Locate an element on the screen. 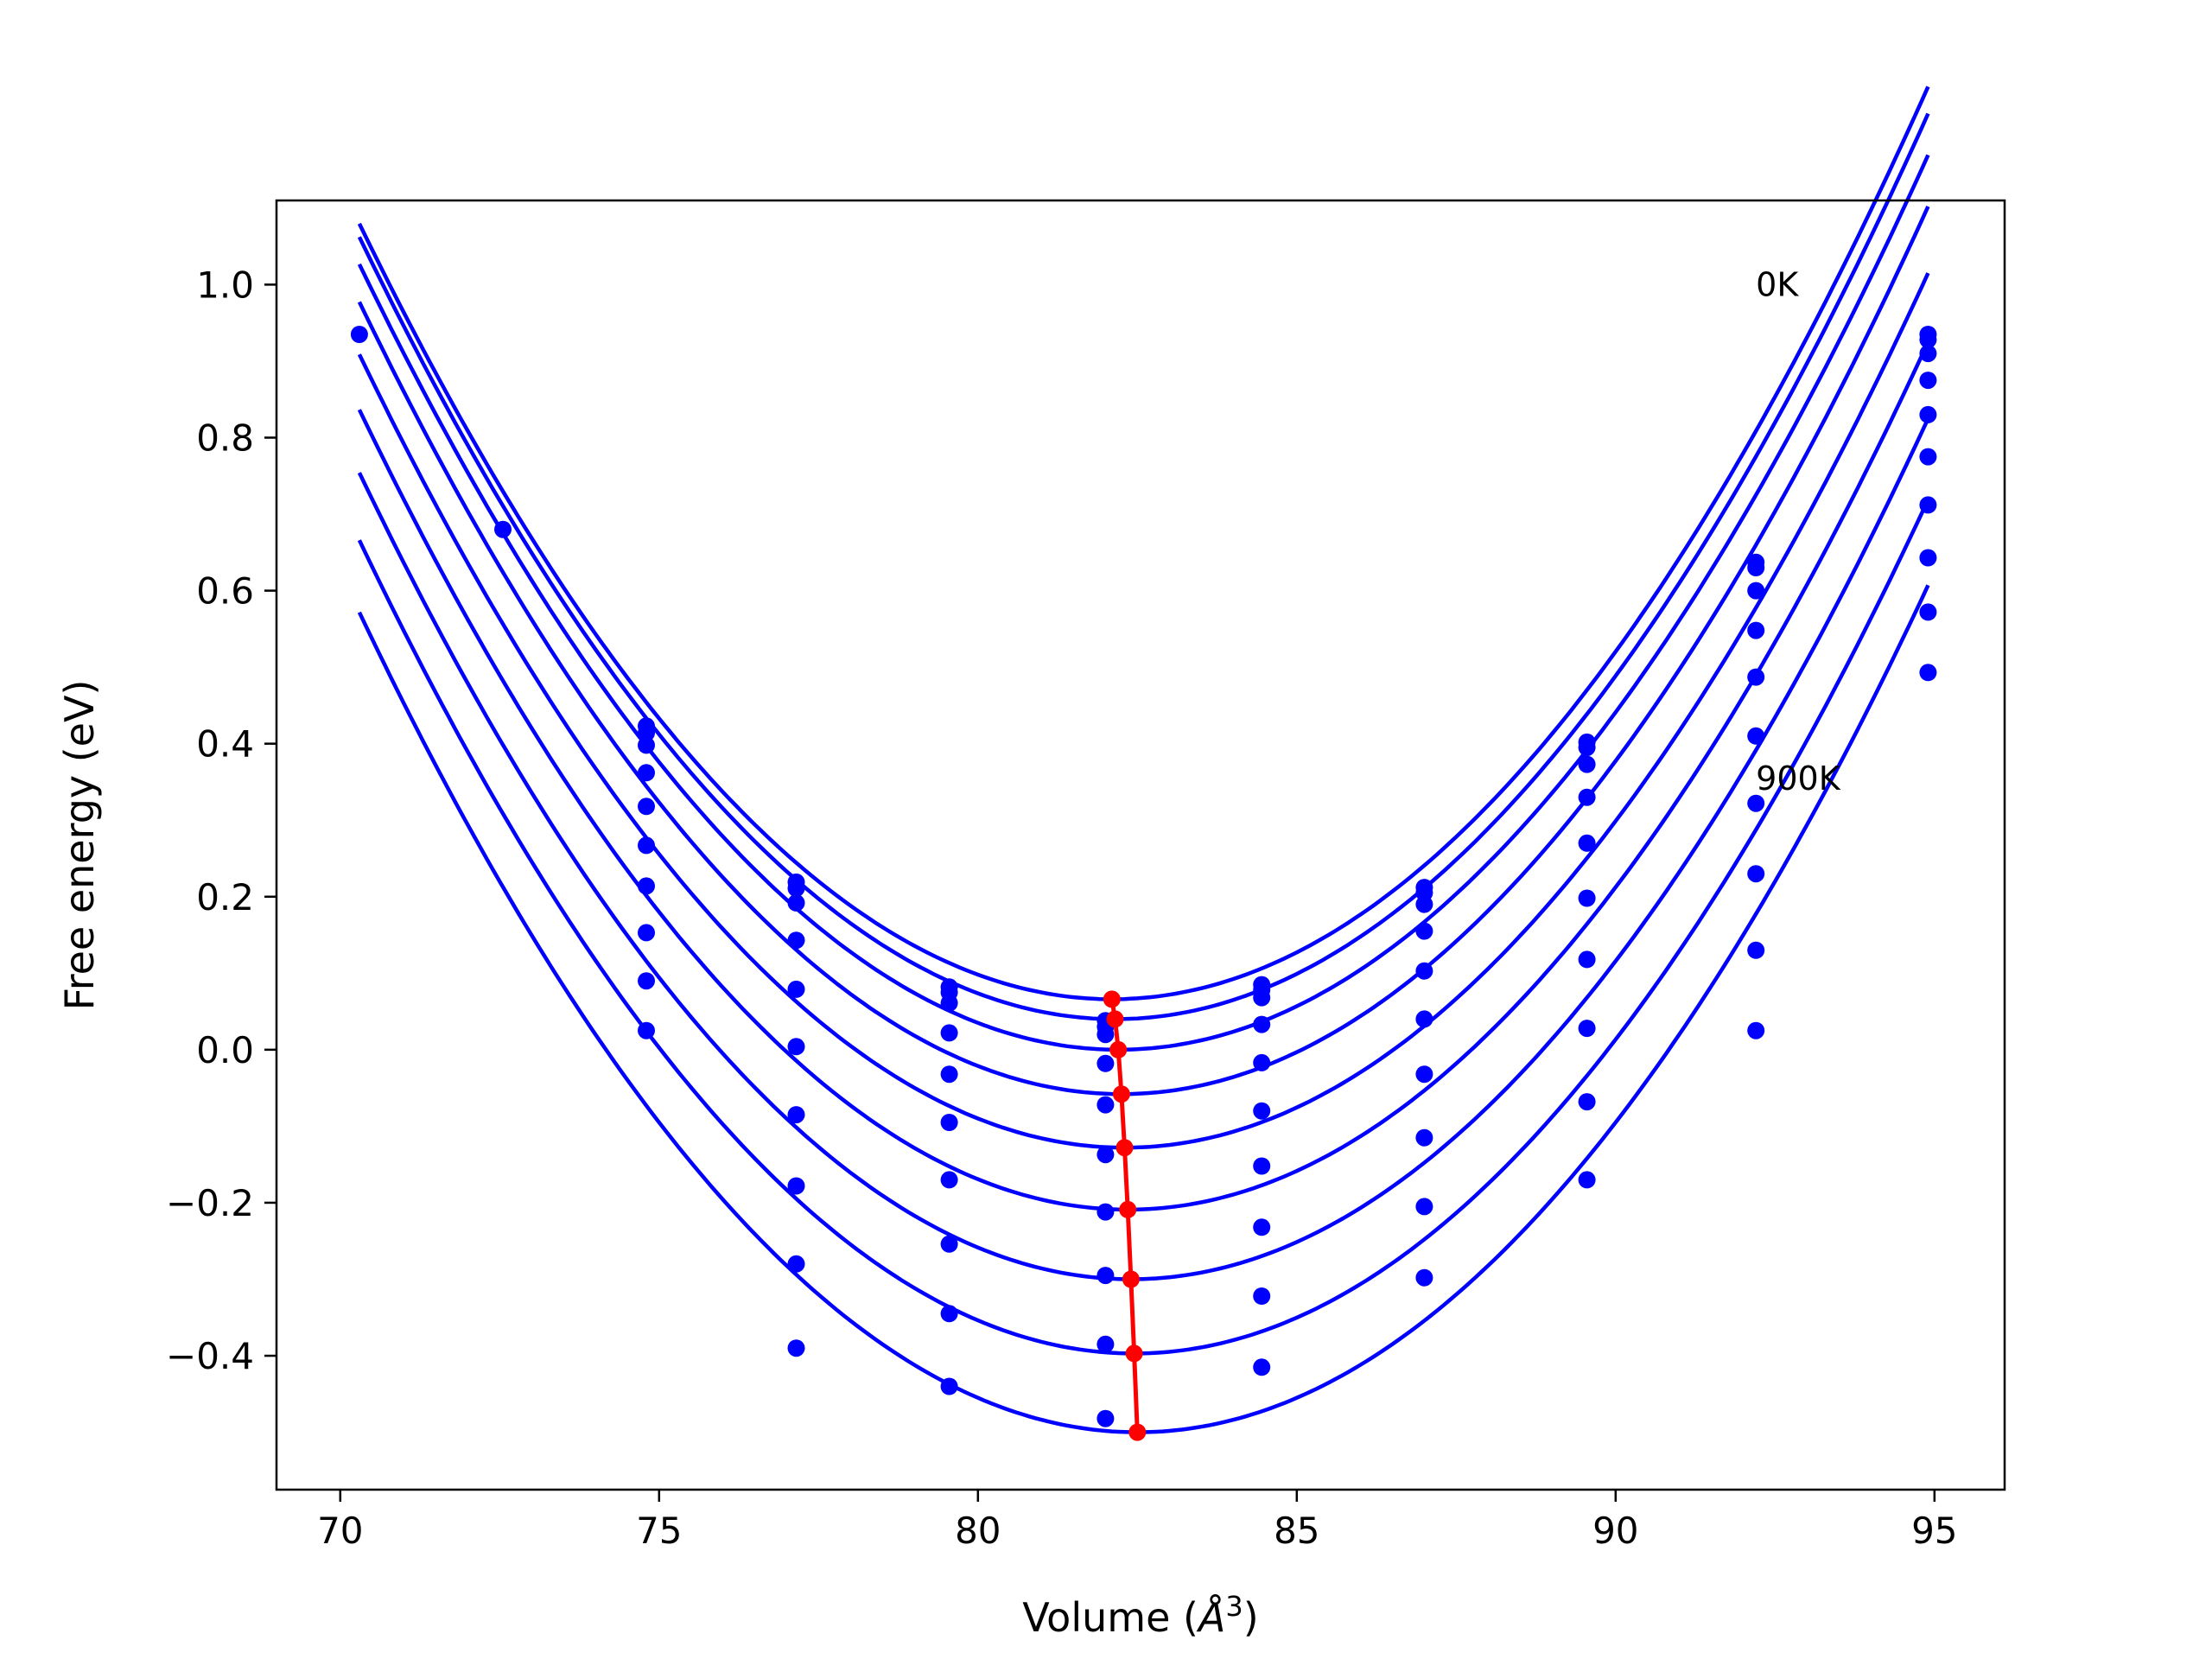  x-axis-label: Volume (Å3) is located at coordinates (1140, 1615).